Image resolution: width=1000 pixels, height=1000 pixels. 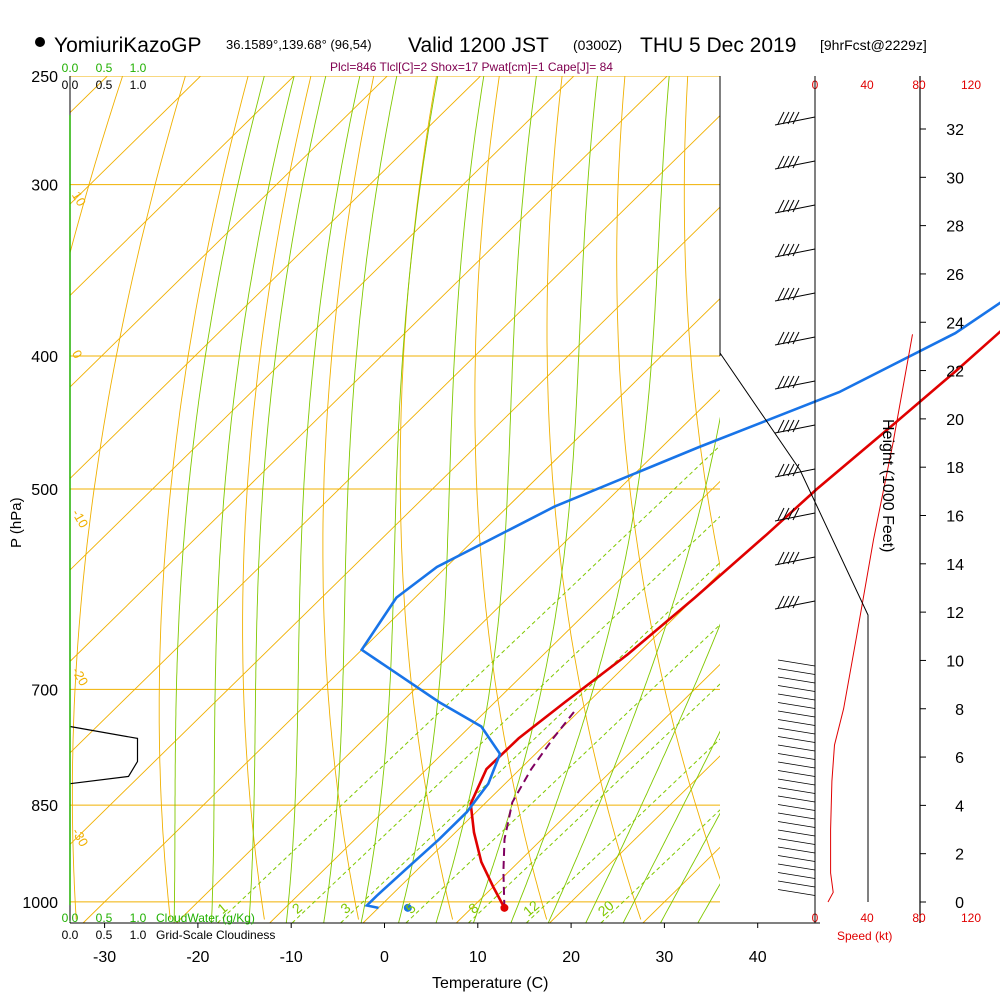 I want to click on speed-tick-label-bottom: 120, so click(x=971, y=918).